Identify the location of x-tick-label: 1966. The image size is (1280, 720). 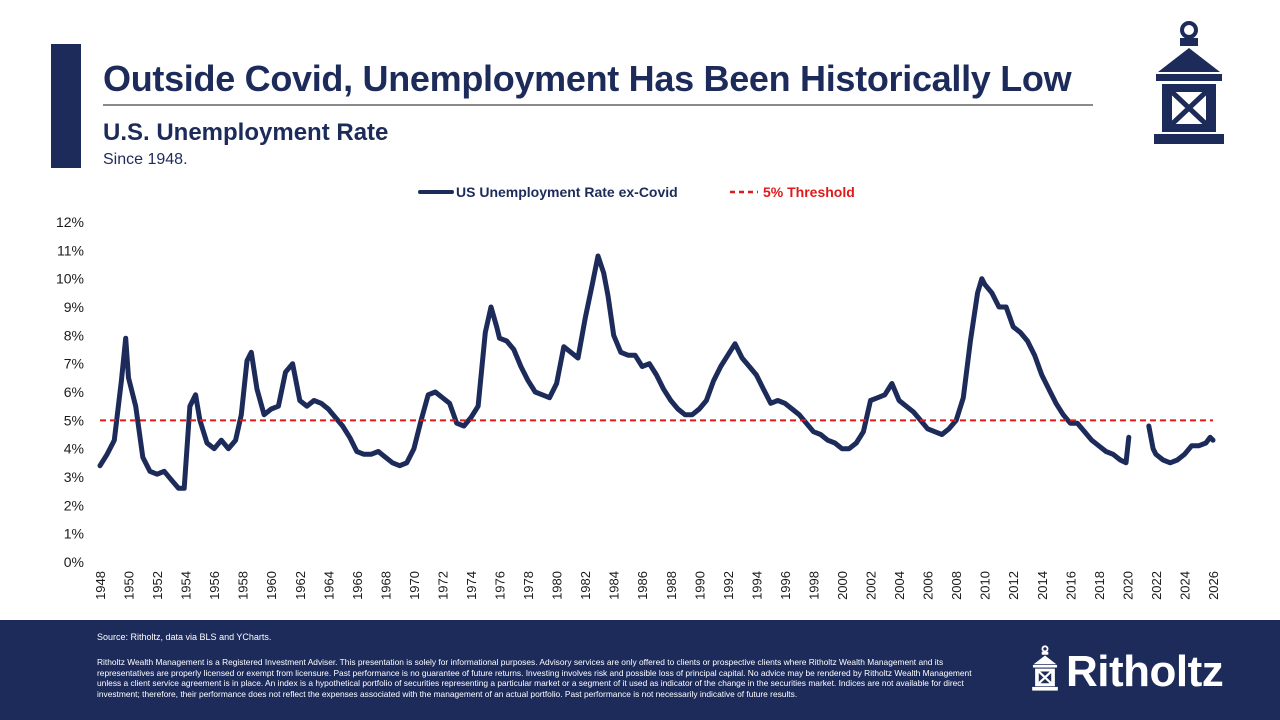
(357, 585).